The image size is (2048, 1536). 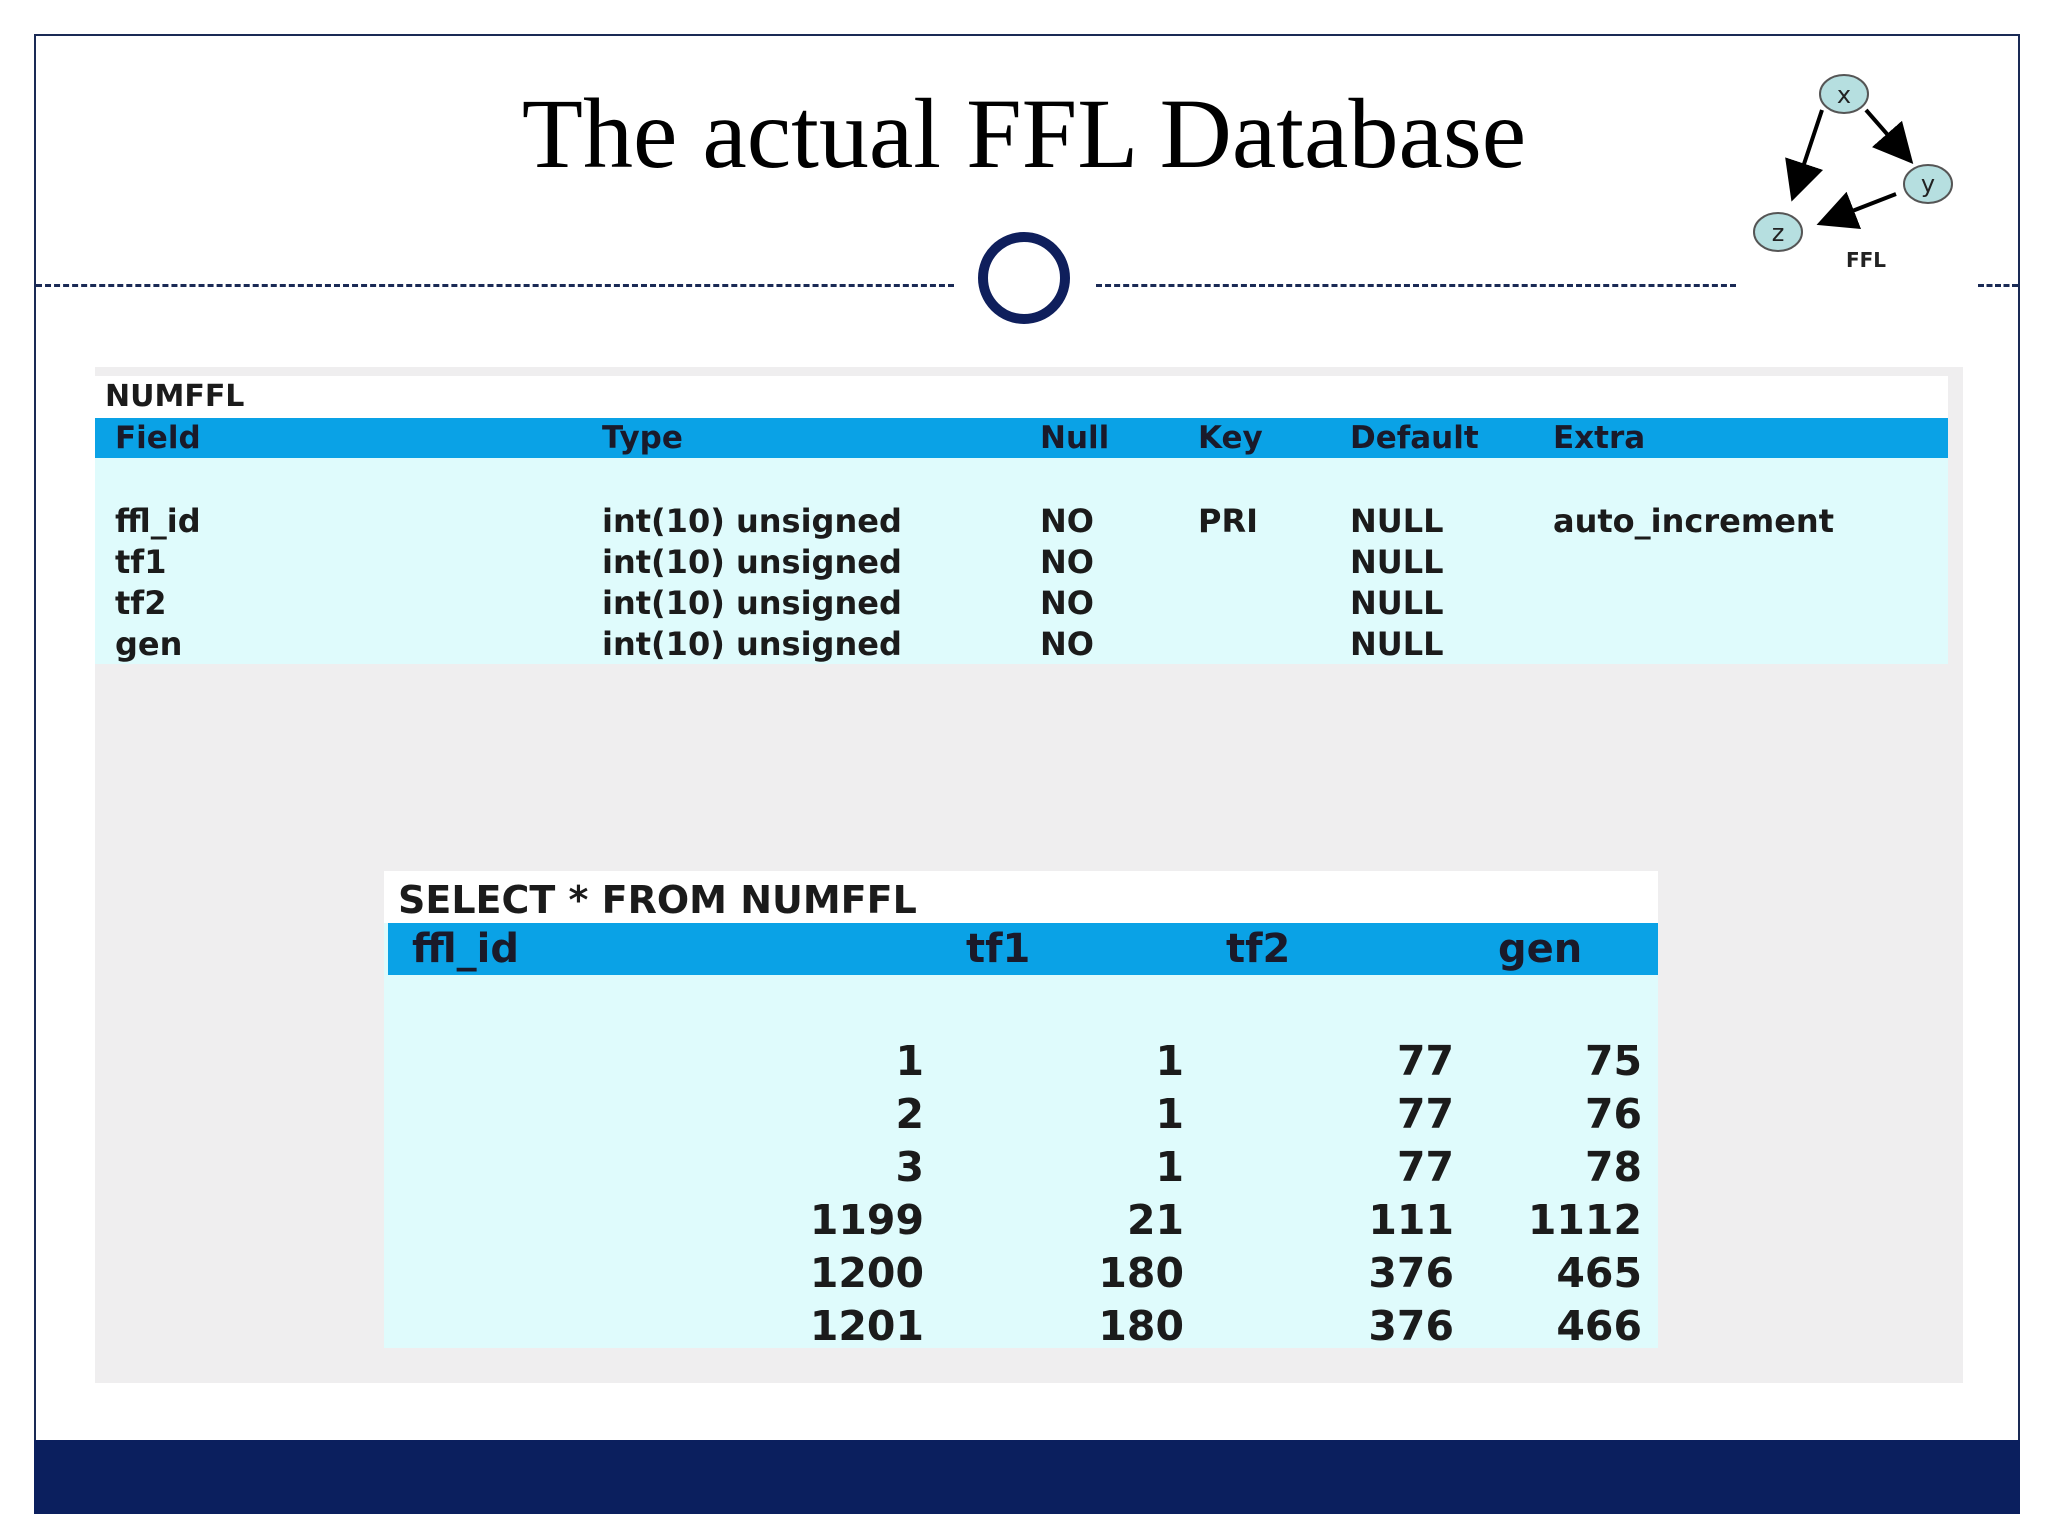 What do you see at coordinates (866, 1326) in the screenshot?
I see `query-cell-ffl-id: 1201` at bounding box center [866, 1326].